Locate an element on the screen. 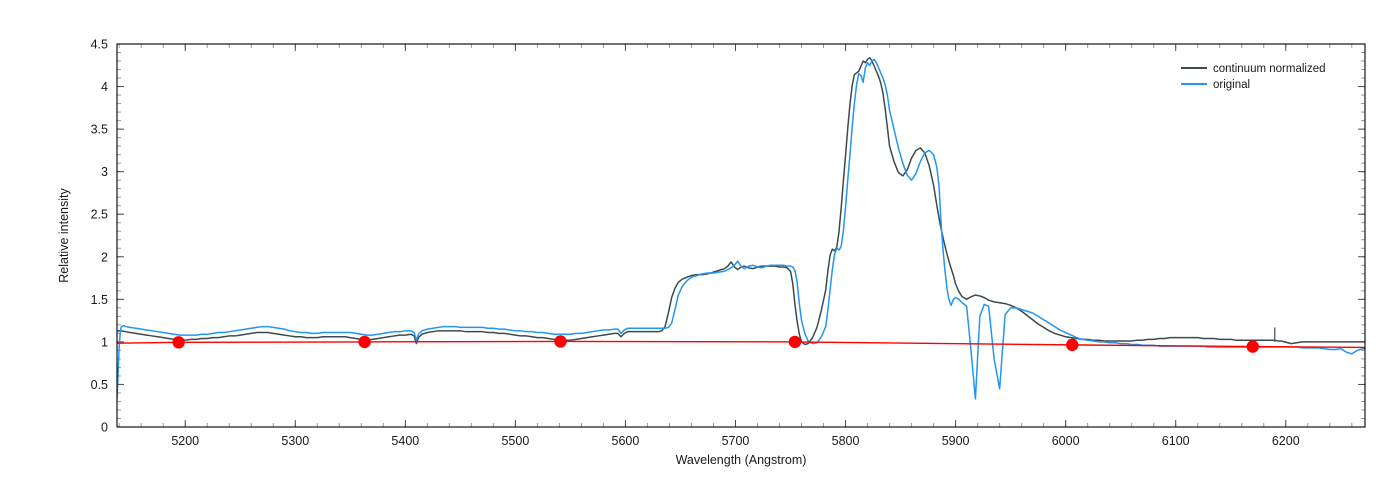  legend-label-0: continuum normalized is located at coordinates (1269, 69).